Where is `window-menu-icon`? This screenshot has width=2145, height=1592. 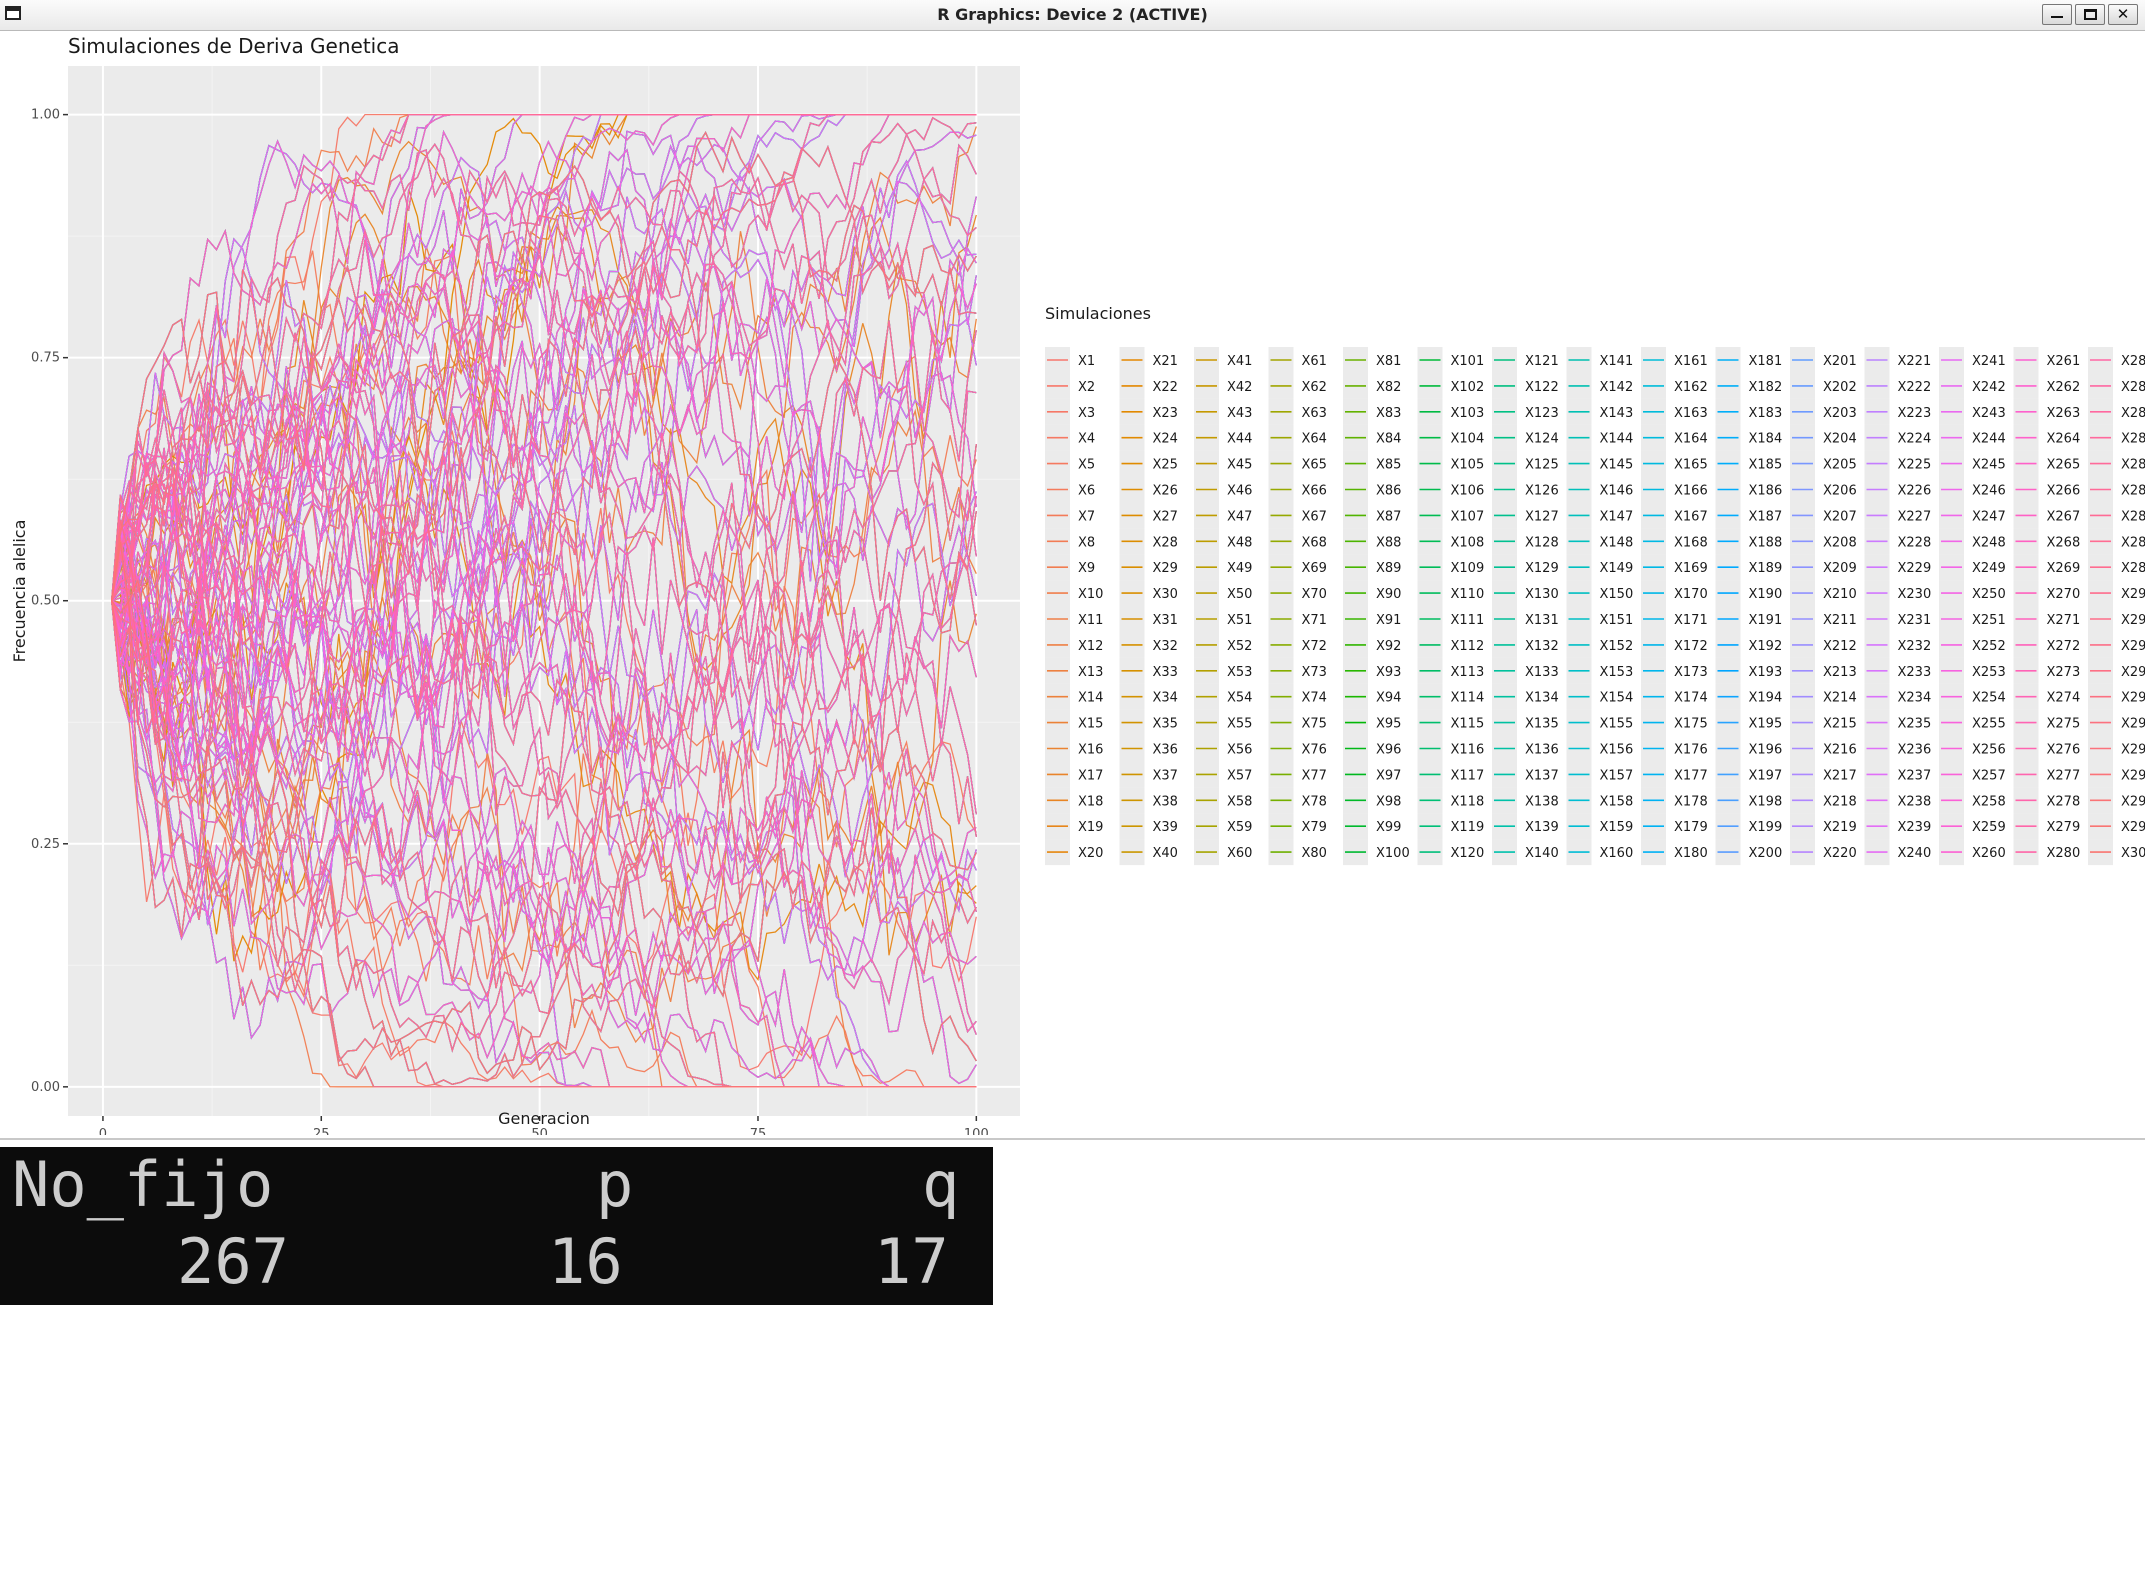
window-menu-icon is located at coordinates (13, 13).